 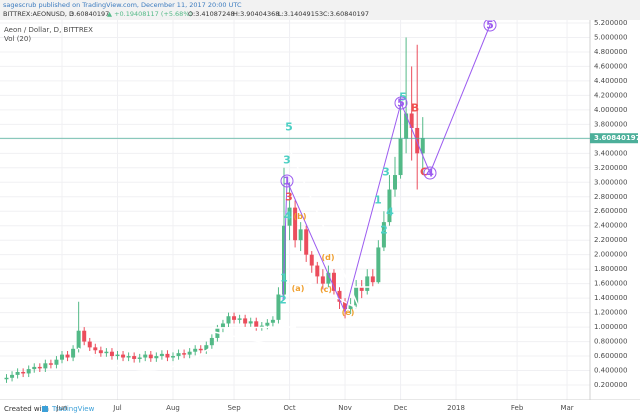 What do you see at coordinates (490, 25) in the screenshot?
I see `wave-label: 5` at bounding box center [490, 25].